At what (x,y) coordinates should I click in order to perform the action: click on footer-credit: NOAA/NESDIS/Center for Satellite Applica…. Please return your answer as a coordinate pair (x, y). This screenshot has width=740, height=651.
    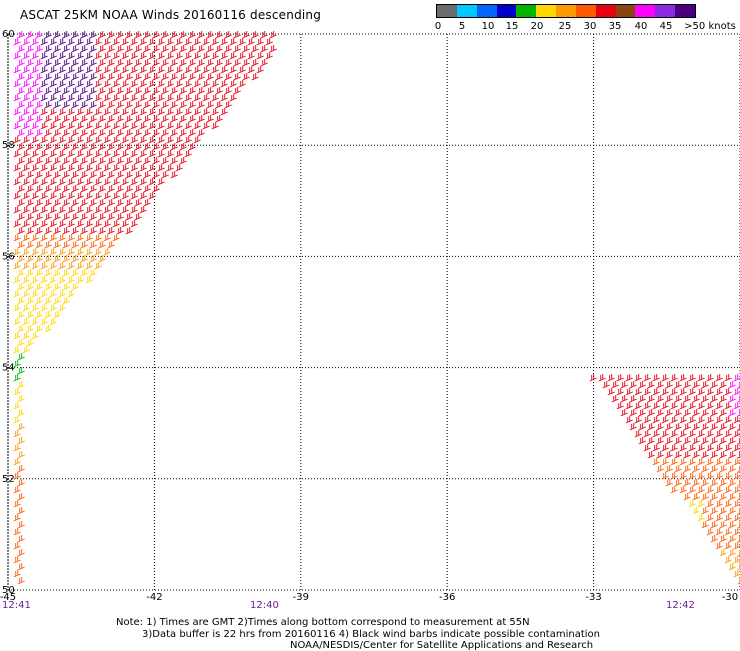
    Looking at the image, I should click on (442, 645).